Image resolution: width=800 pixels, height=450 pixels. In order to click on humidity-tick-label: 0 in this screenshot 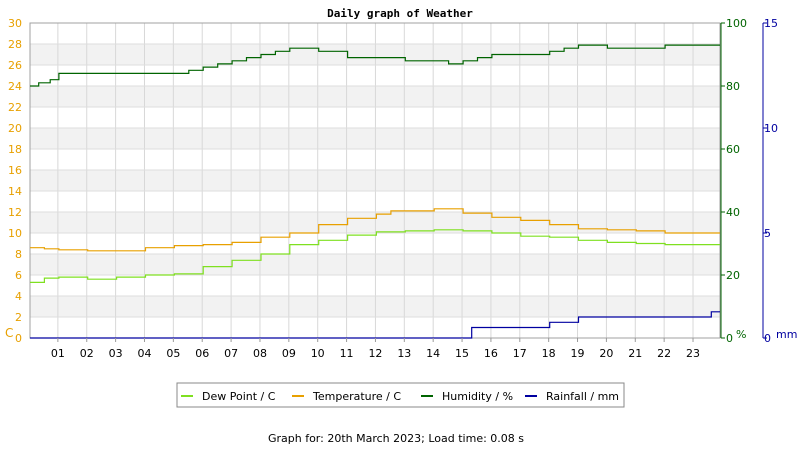, I will do `click(729, 338)`.